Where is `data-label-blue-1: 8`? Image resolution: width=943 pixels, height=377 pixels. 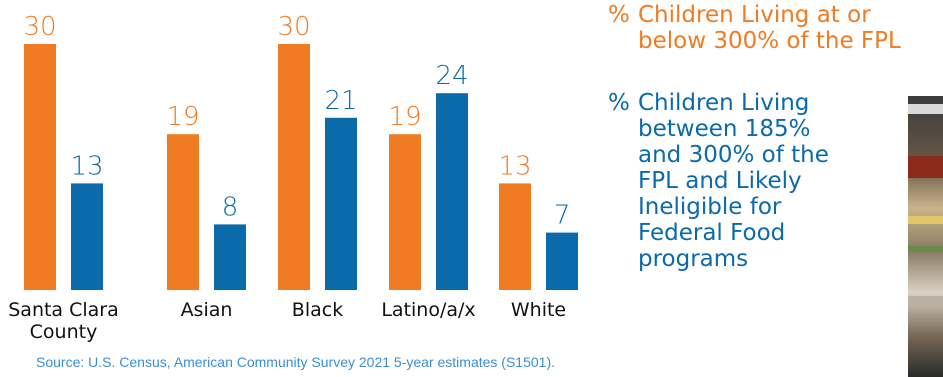 data-label-blue-1: 8 is located at coordinates (230, 207).